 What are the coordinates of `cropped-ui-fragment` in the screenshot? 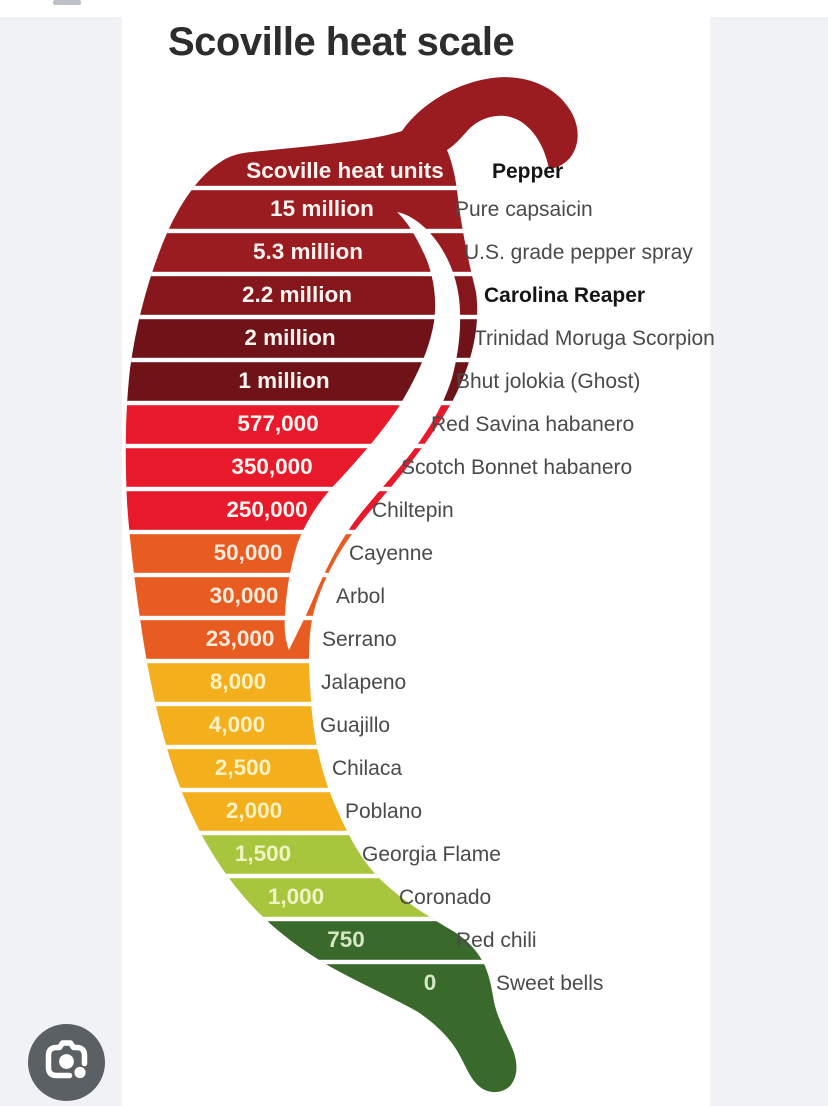 It's located at (67, 2).